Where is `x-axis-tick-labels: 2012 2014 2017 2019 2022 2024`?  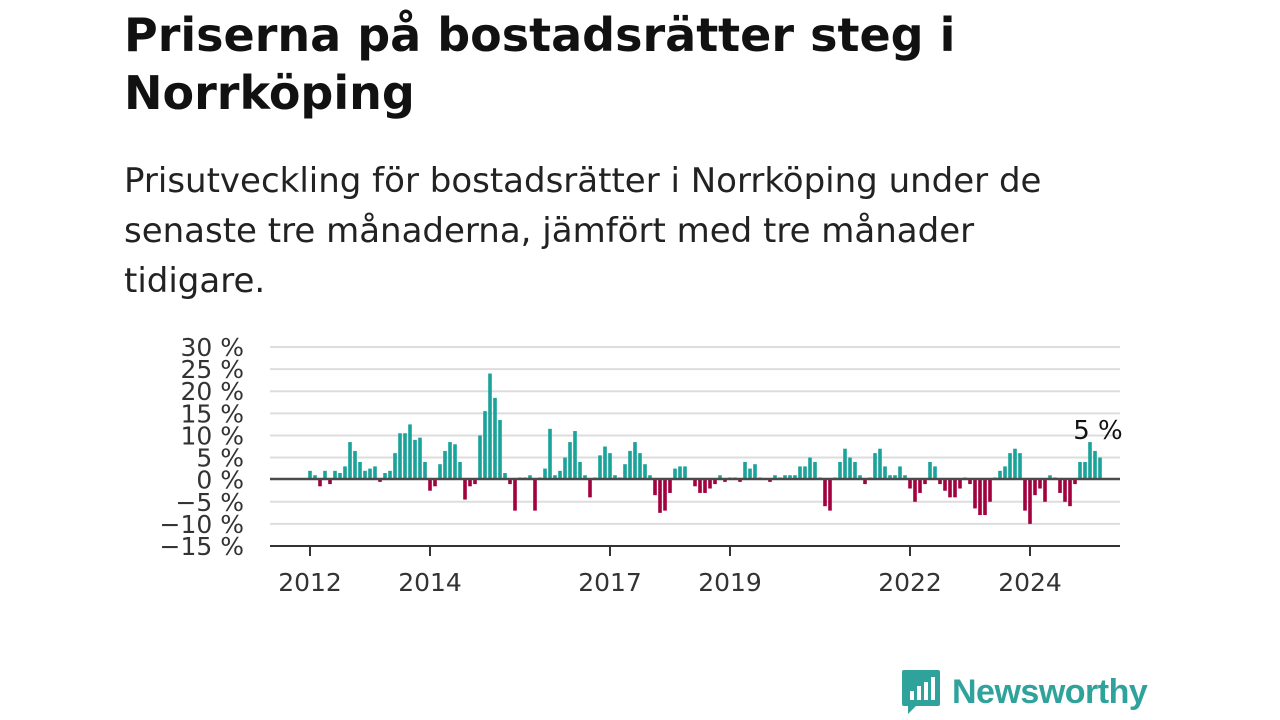 x-axis-tick-labels: 2012 2014 2017 2019 2022 2024 is located at coordinates (670, 571).